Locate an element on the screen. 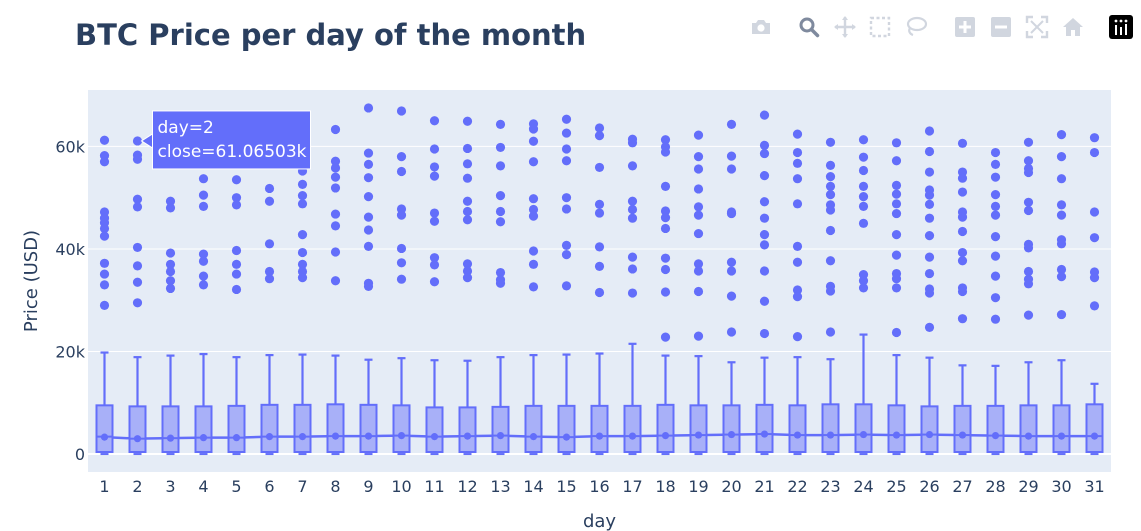 This screenshot has height=531, width=1141. zoom-icon is located at coordinates (809, 27).